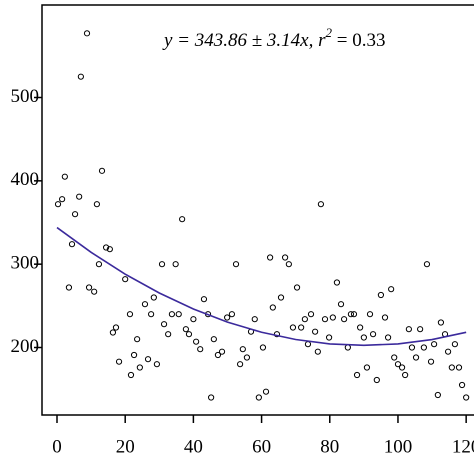 The height and width of the screenshot is (474, 474). I want to click on x-tick-label: 20, so click(125, 446).